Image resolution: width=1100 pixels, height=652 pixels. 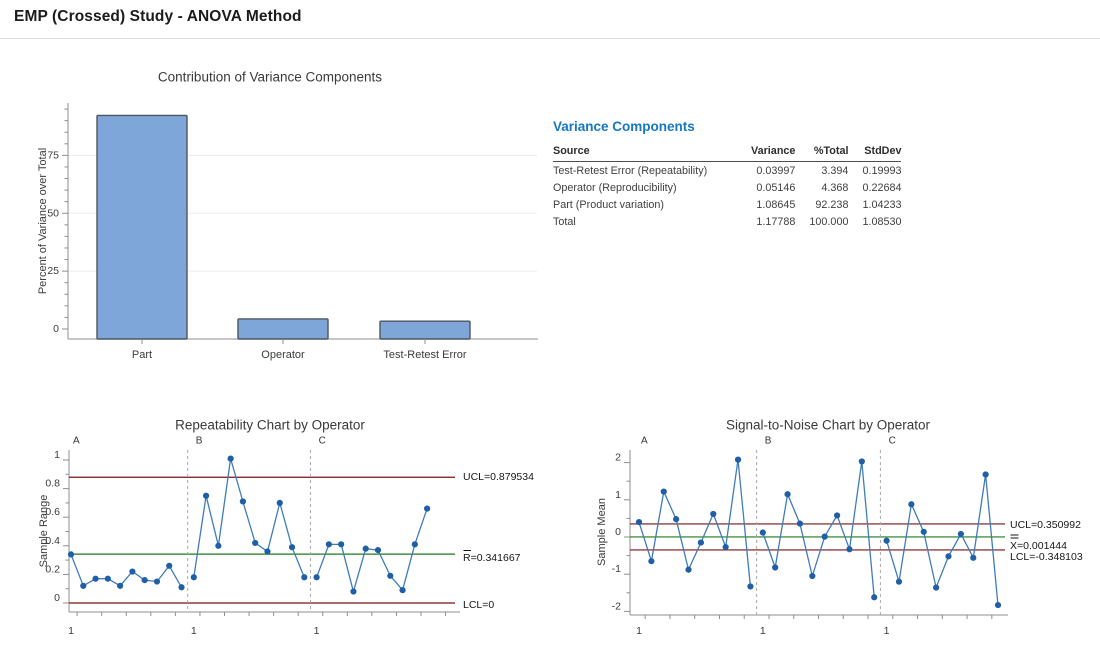 I want to click on value-cell: 0.19993, so click(x=882, y=171).